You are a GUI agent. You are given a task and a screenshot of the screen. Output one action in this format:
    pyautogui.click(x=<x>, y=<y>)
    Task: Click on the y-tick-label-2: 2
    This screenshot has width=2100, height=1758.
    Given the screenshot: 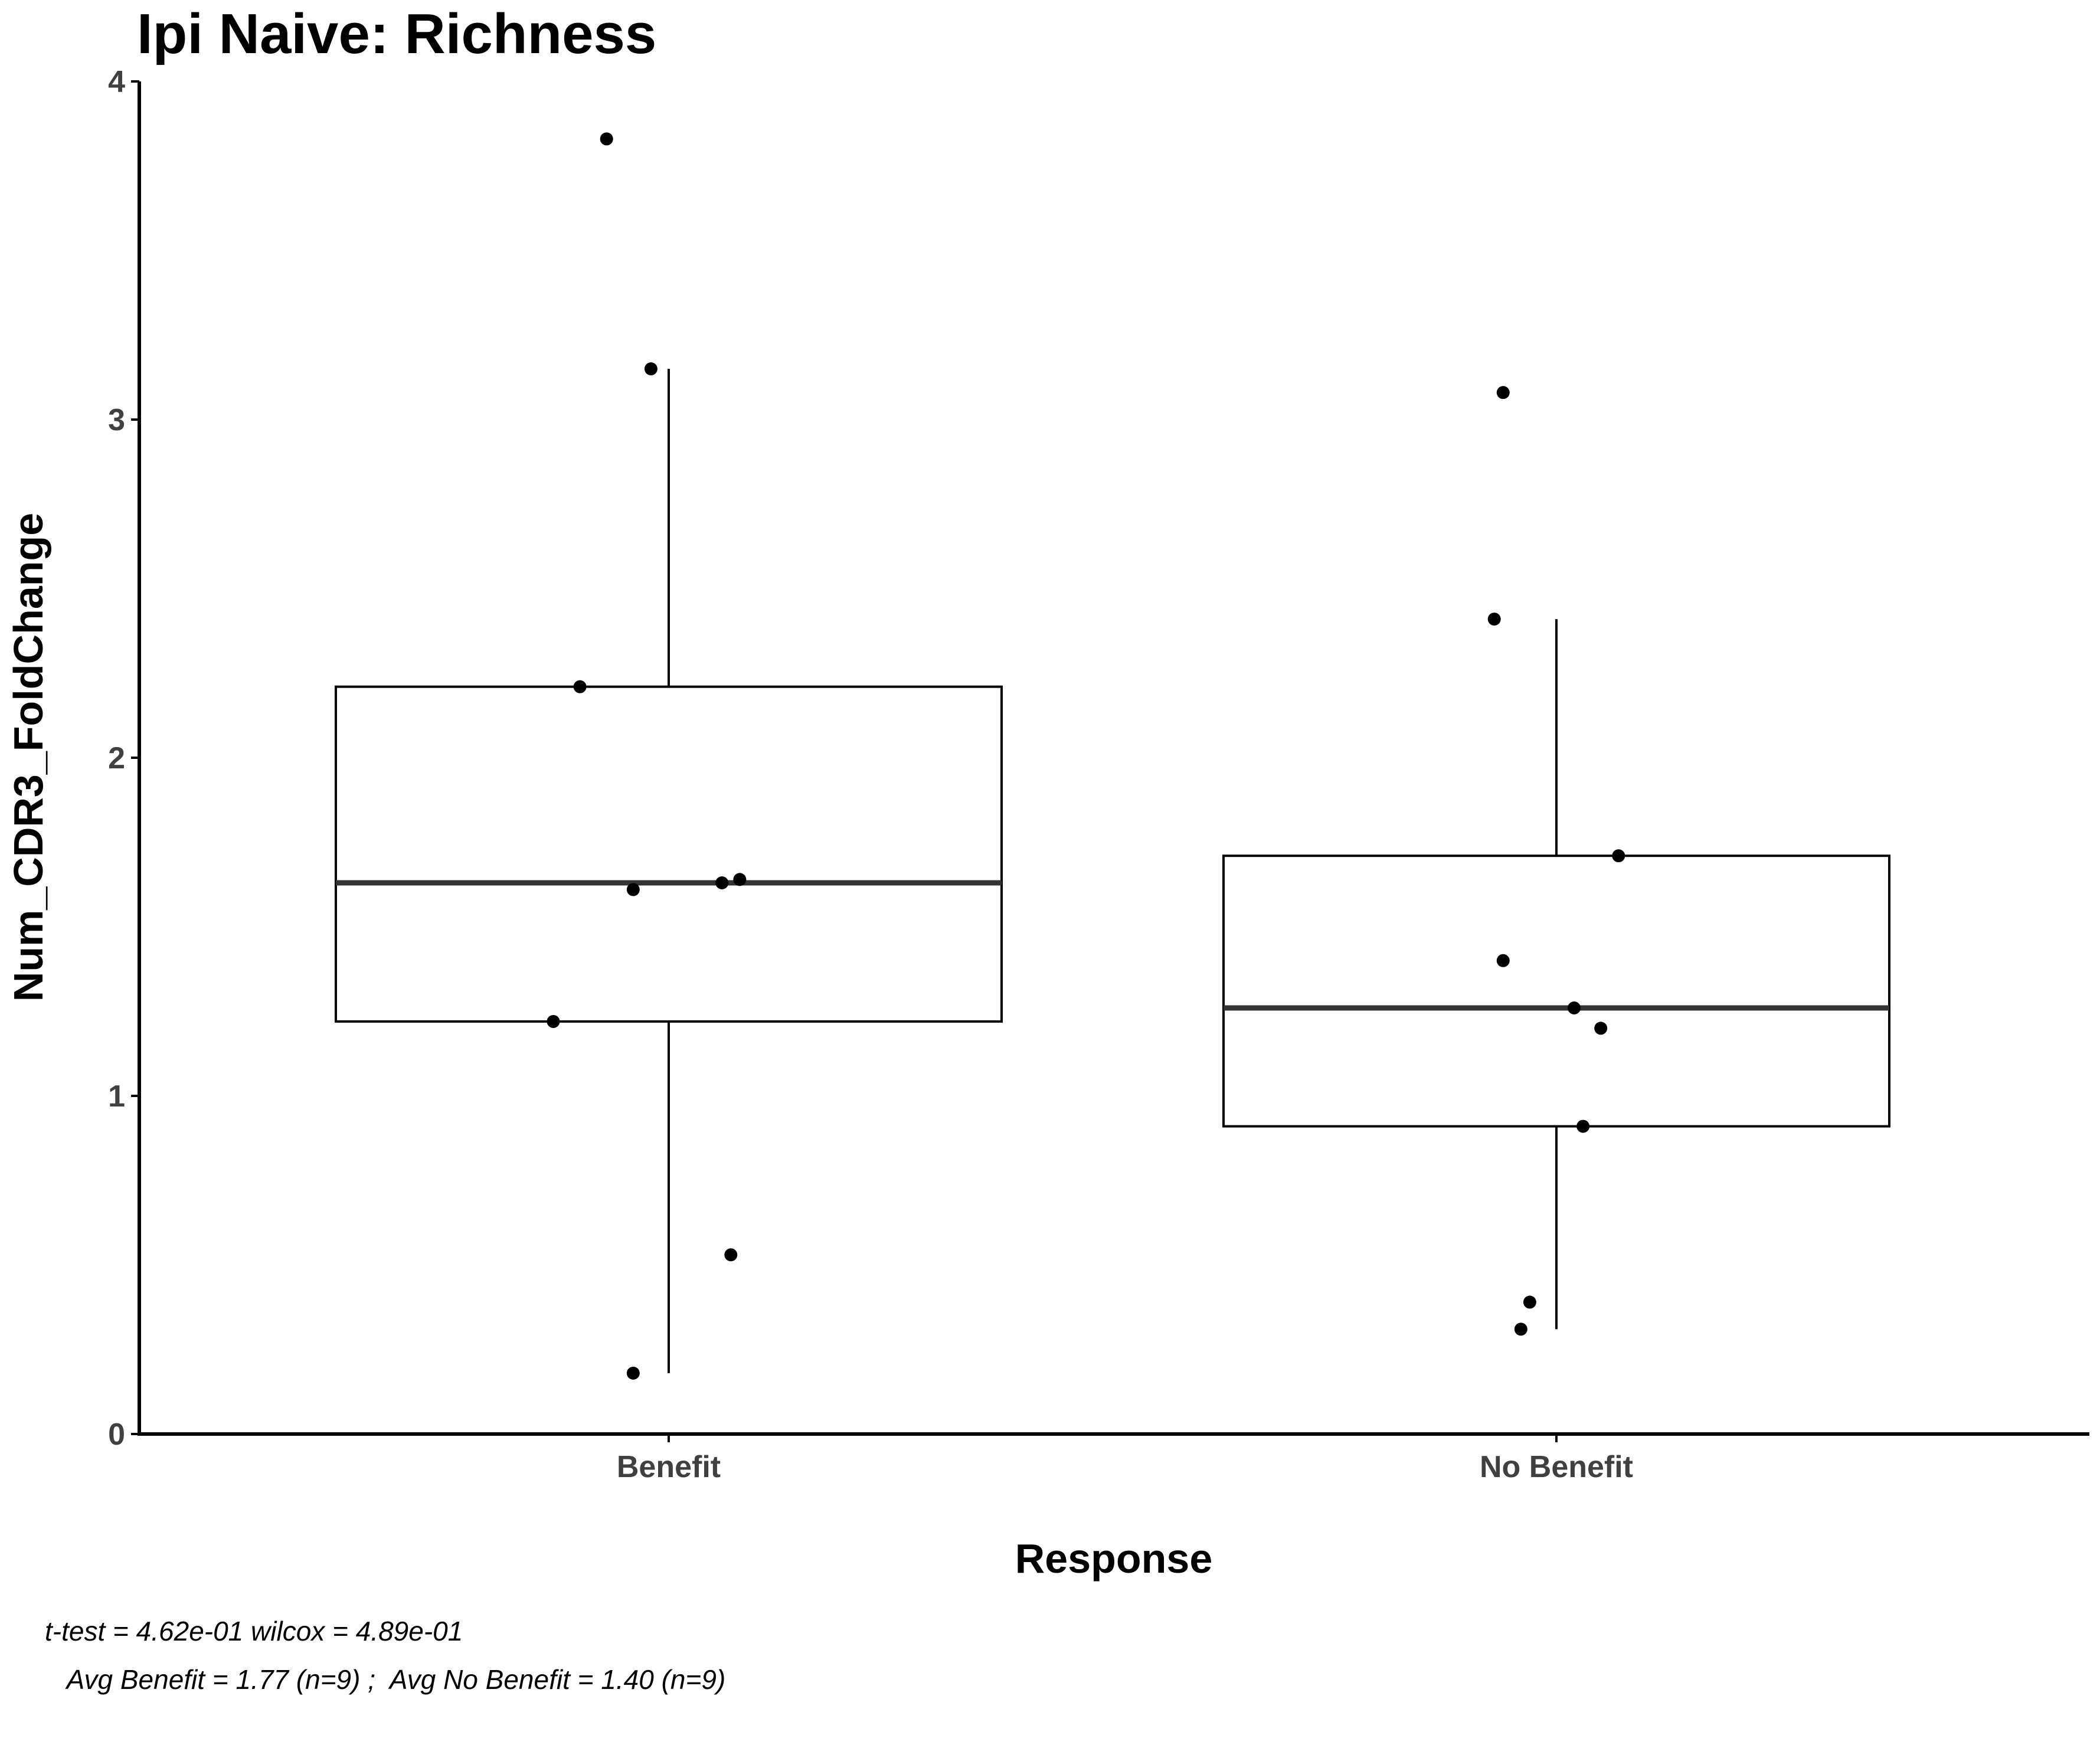 What is the action you would take?
    pyautogui.click(x=117, y=758)
    